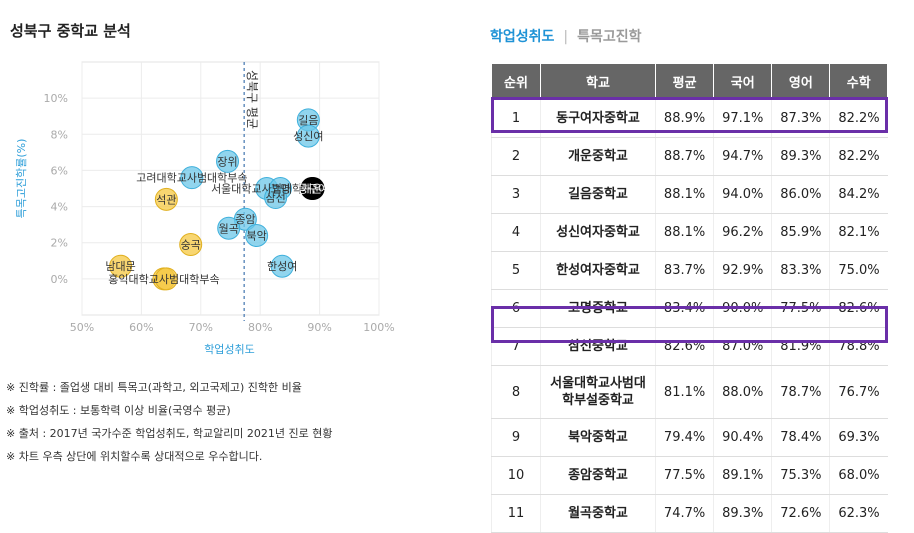  Describe the element at coordinates (598, 156) in the screenshot. I see `cell-school: 개운중학교` at that location.